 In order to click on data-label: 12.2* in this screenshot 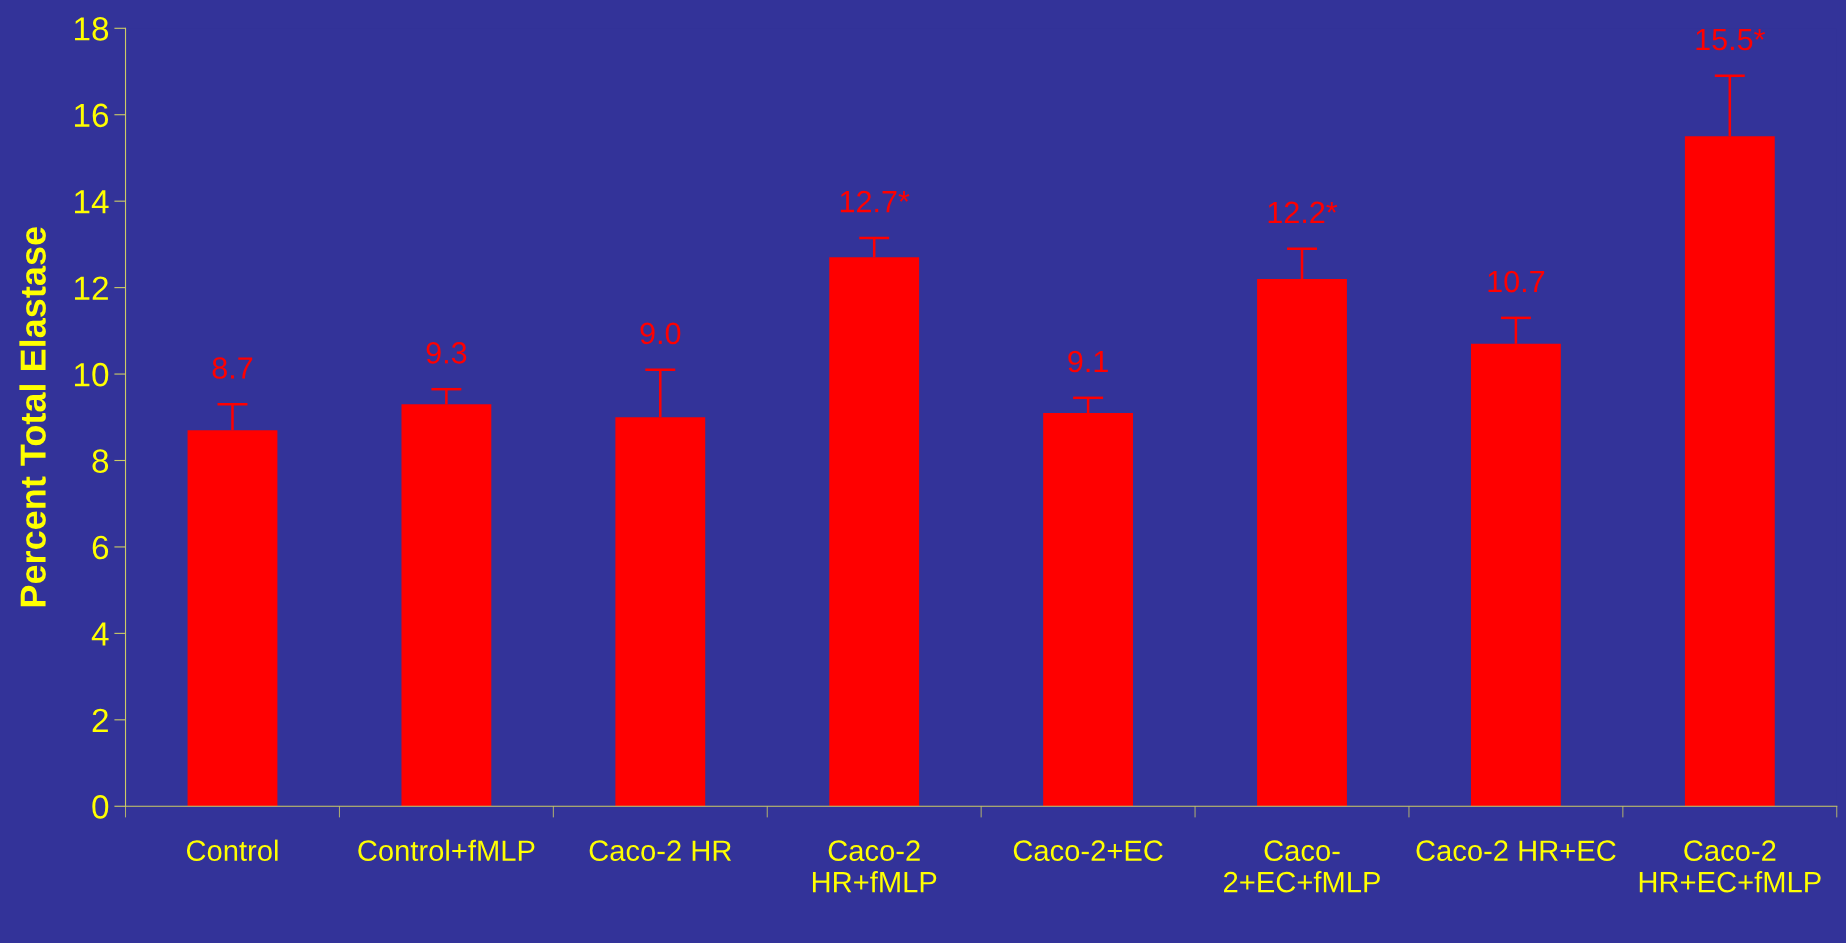, I will do `click(1303, 212)`.